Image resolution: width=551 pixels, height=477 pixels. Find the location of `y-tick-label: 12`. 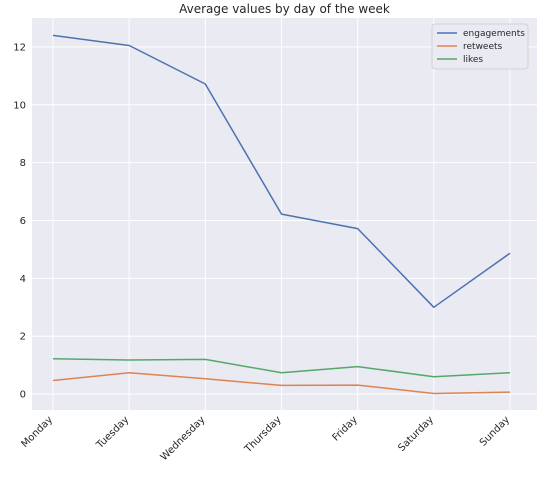

y-tick-label: 12 is located at coordinates (19, 47).